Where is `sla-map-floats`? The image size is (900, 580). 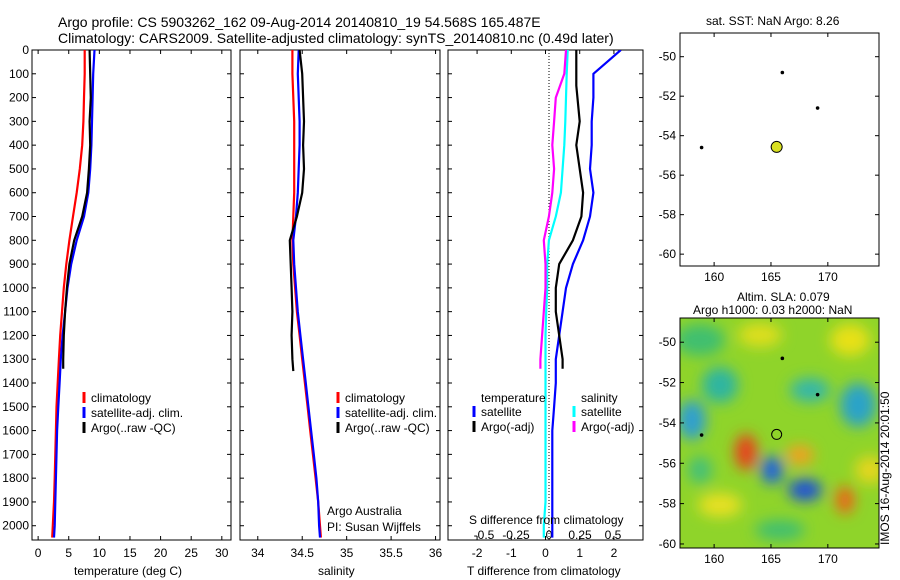 sla-map-floats is located at coordinates (759, 398).